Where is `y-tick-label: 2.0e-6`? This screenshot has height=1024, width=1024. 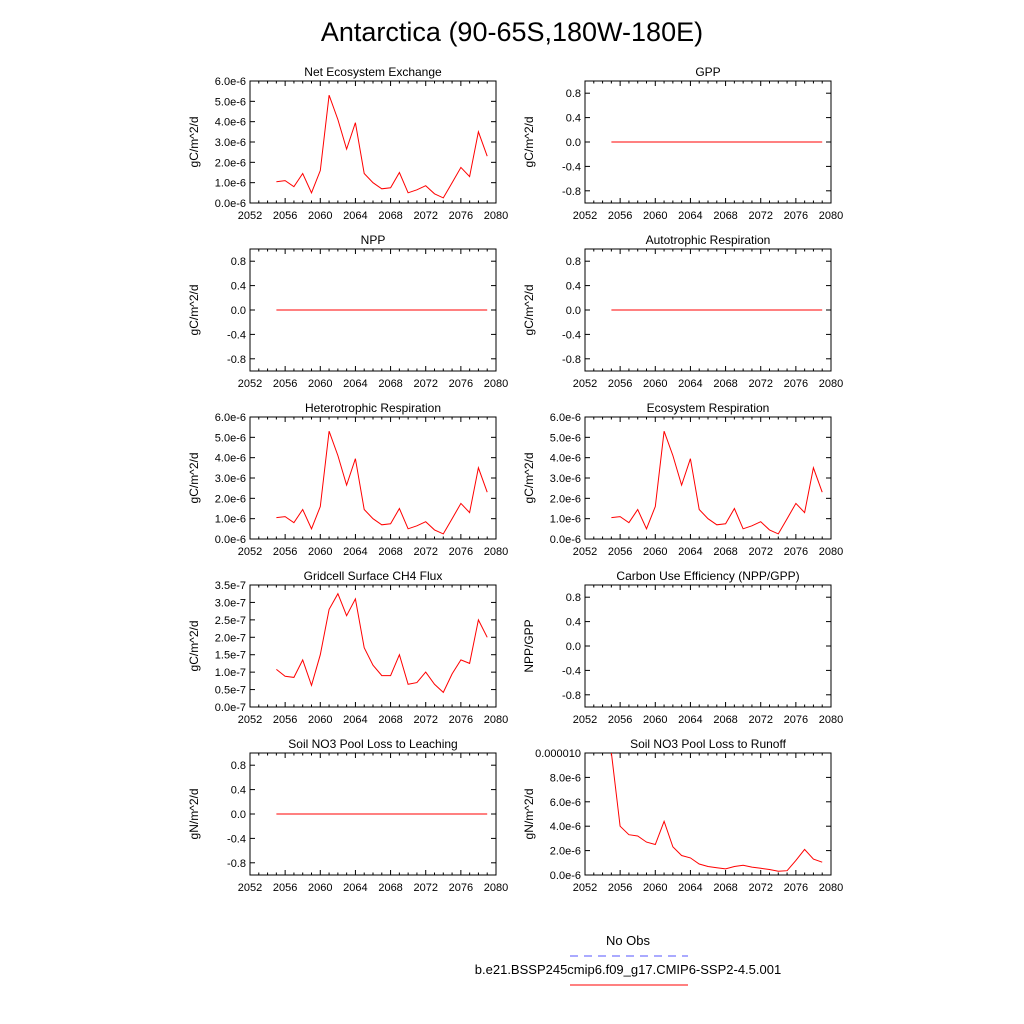
y-tick-label: 2.0e-6 is located at coordinates (565, 499).